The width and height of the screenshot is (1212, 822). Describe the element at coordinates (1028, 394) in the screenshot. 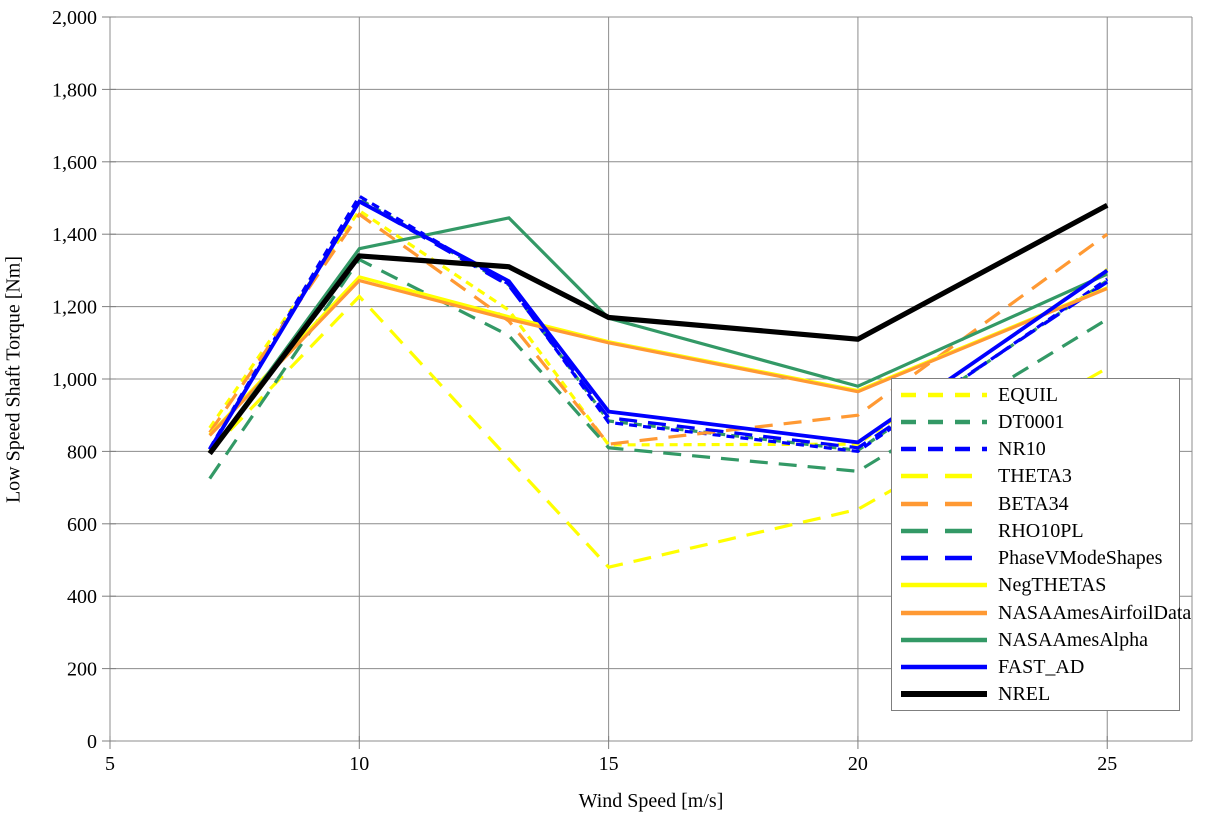

I see `legend-label: EQUIL` at that location.